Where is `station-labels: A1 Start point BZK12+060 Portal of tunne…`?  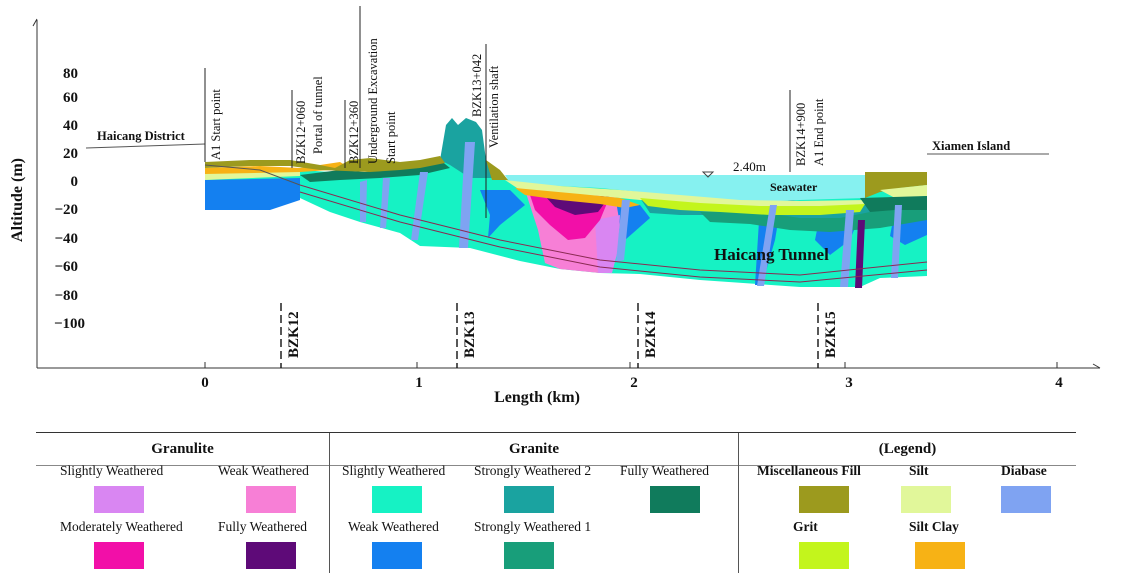 station-labels: A1 Start point BZK12+060 Portal of tunne… is located at coordinates (517, 101).